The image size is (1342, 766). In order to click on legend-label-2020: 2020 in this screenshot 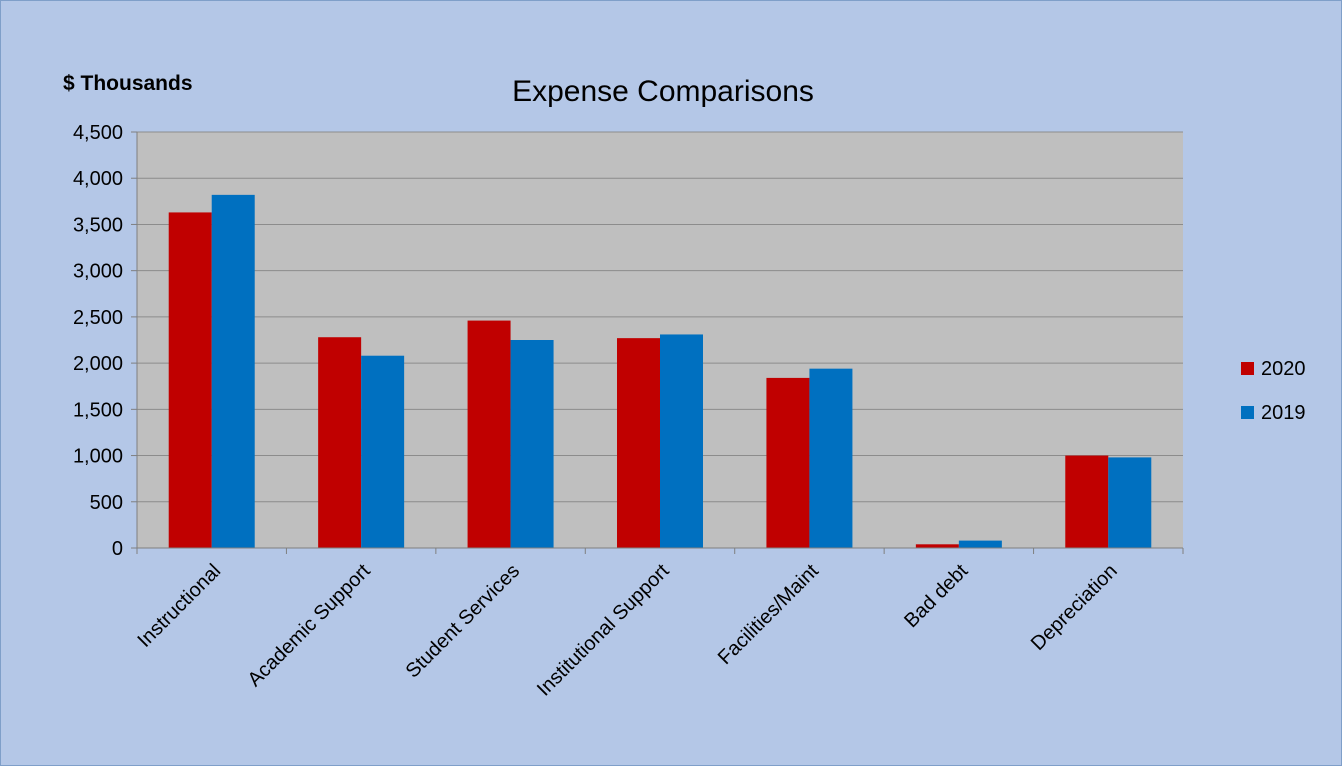, I will do `click(1283, 369)`.